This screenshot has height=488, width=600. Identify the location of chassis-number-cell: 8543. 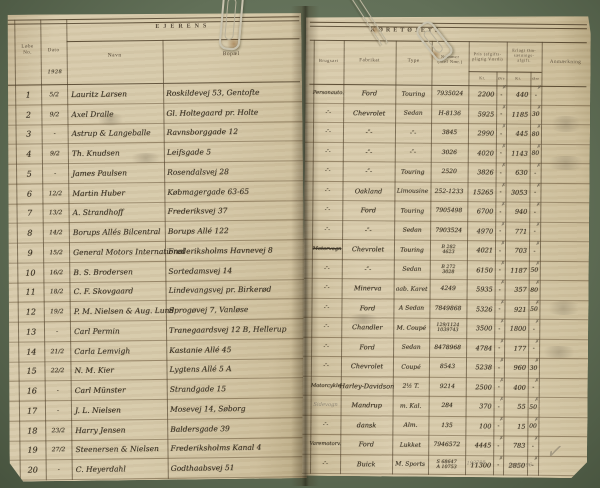
(447, 367).